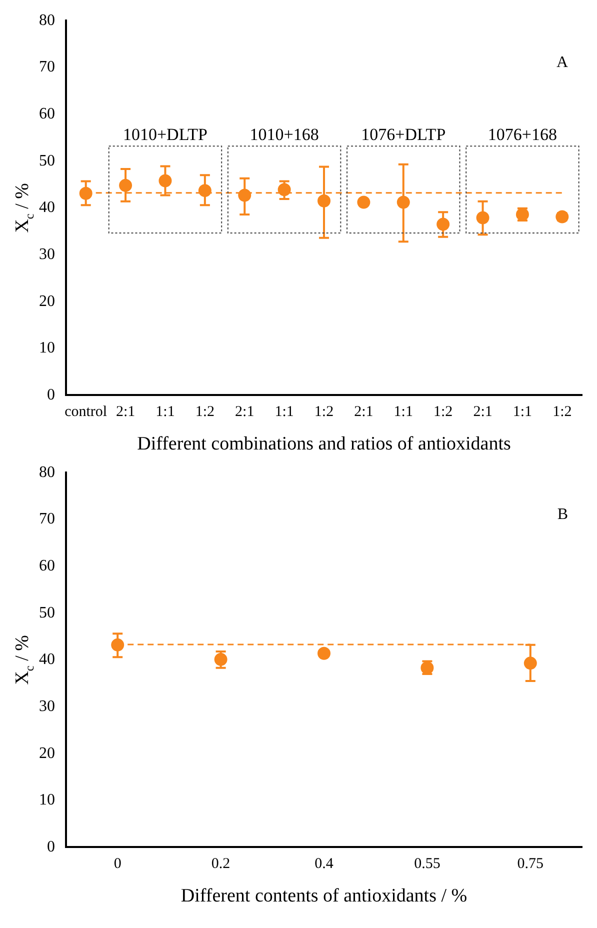 The image size is (597, 928). What do you see at coordinates (324, 653) in the screenshot?
I see `point` at bounding box center [324, 653].